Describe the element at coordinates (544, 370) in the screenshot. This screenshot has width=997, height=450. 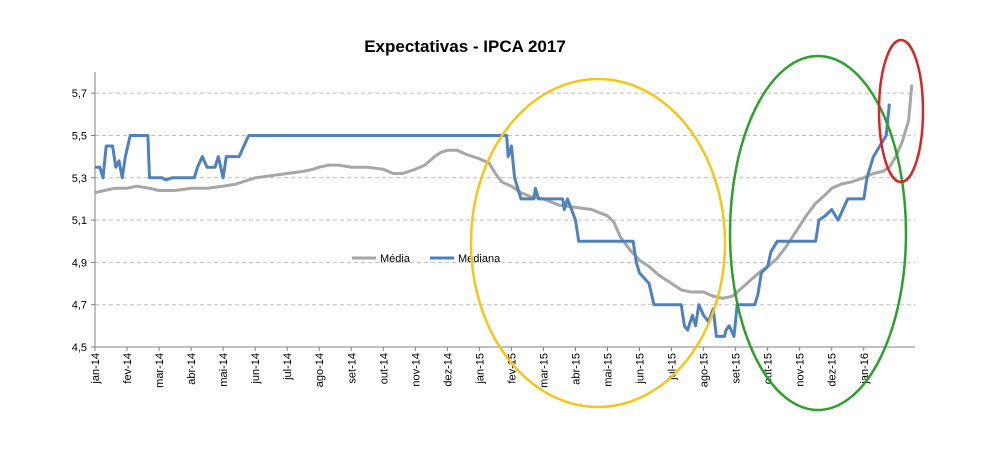
I see `x-tick-label: mar-15` at that location.